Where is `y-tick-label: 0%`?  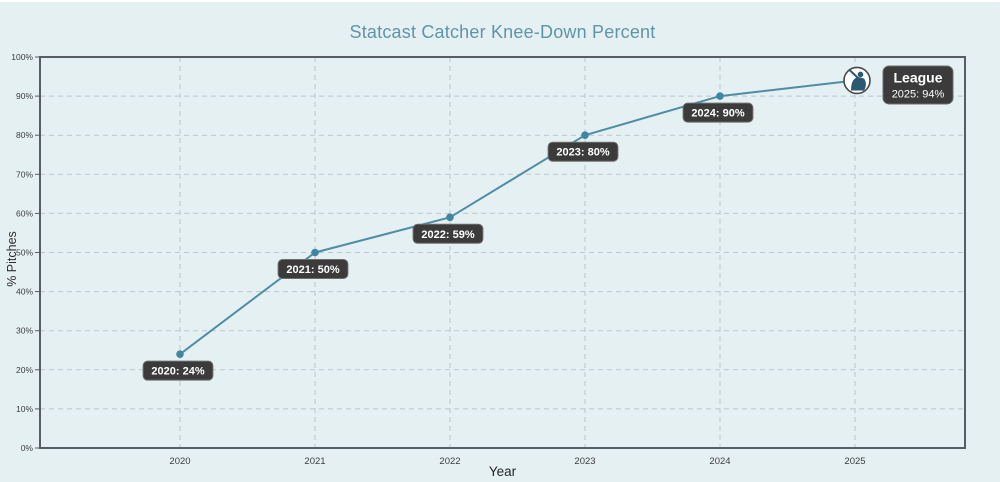
y-tick-label: 0% is located at coordinates (27, 448).